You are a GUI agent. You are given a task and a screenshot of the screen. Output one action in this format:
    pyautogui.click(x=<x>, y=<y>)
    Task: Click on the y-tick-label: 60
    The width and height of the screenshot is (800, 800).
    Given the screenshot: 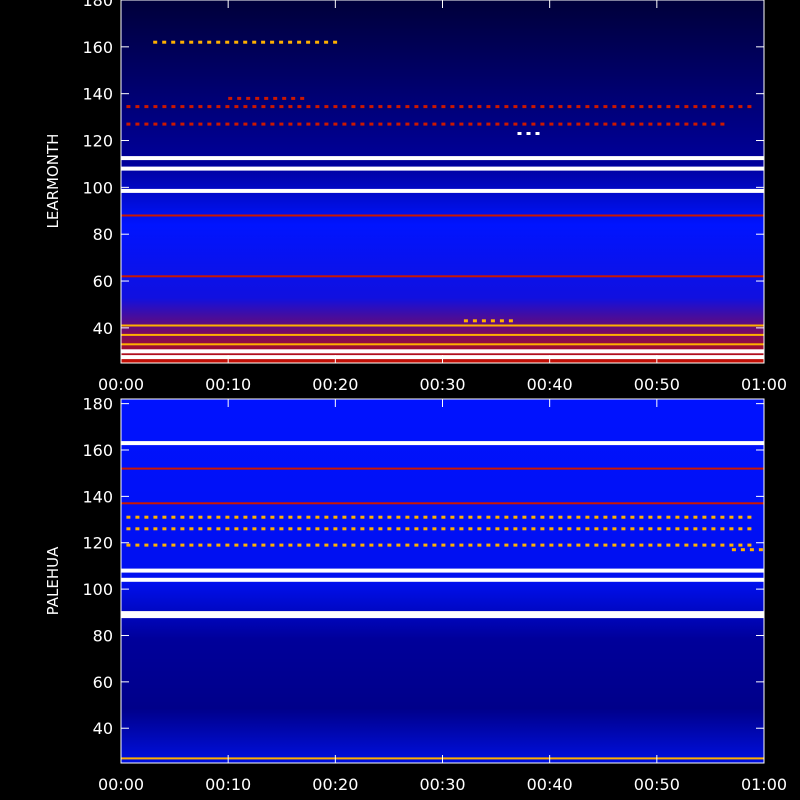 What is the action you would take?
    pyautogui.click(x=103, y=281)
    